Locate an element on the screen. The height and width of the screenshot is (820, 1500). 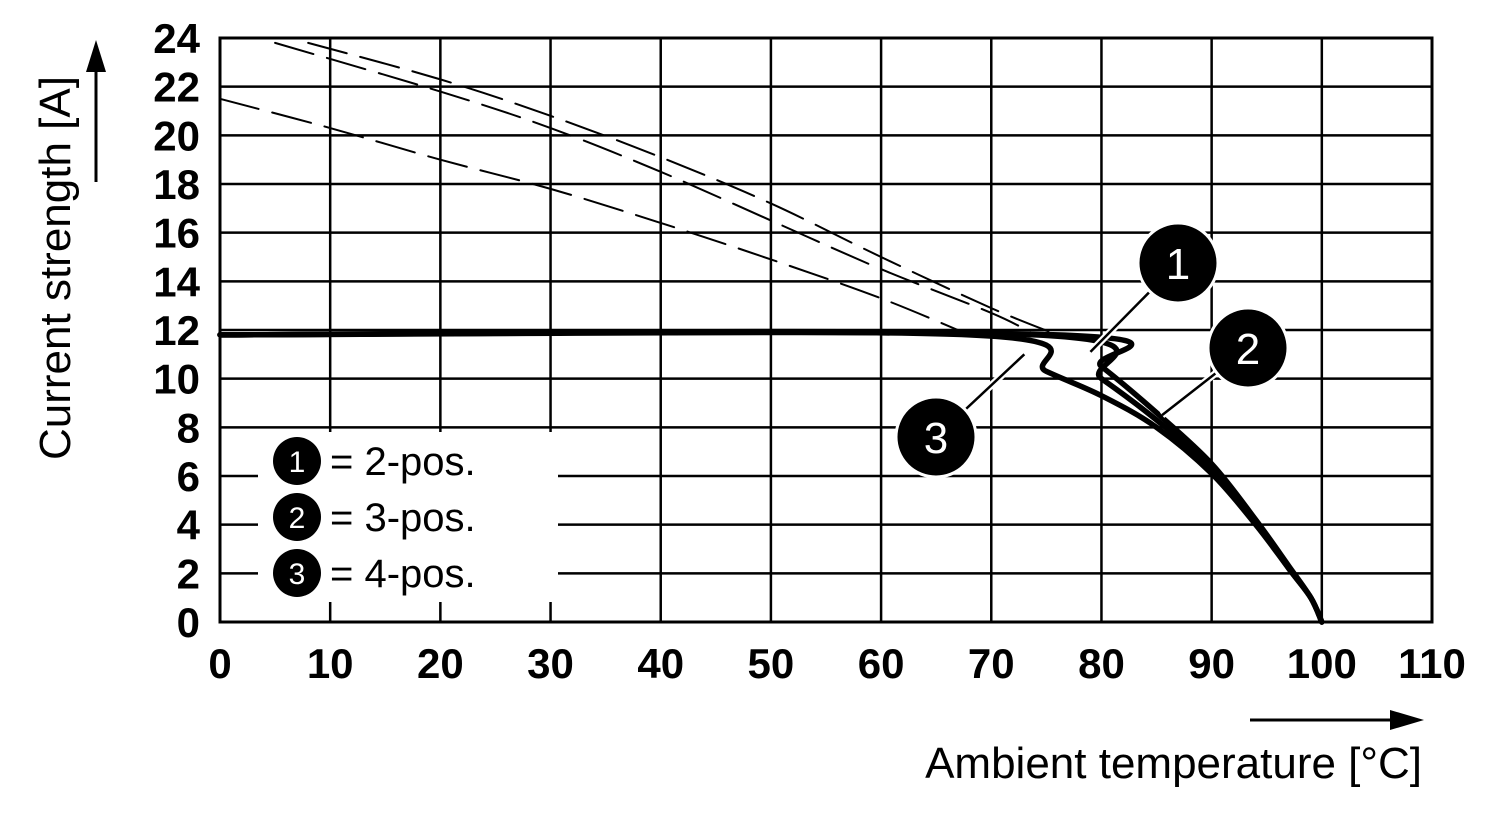
legend: 1 = 2-pos. 2 = 3-pos. 3 = 4-pos. is located at coordinates (408, 517).